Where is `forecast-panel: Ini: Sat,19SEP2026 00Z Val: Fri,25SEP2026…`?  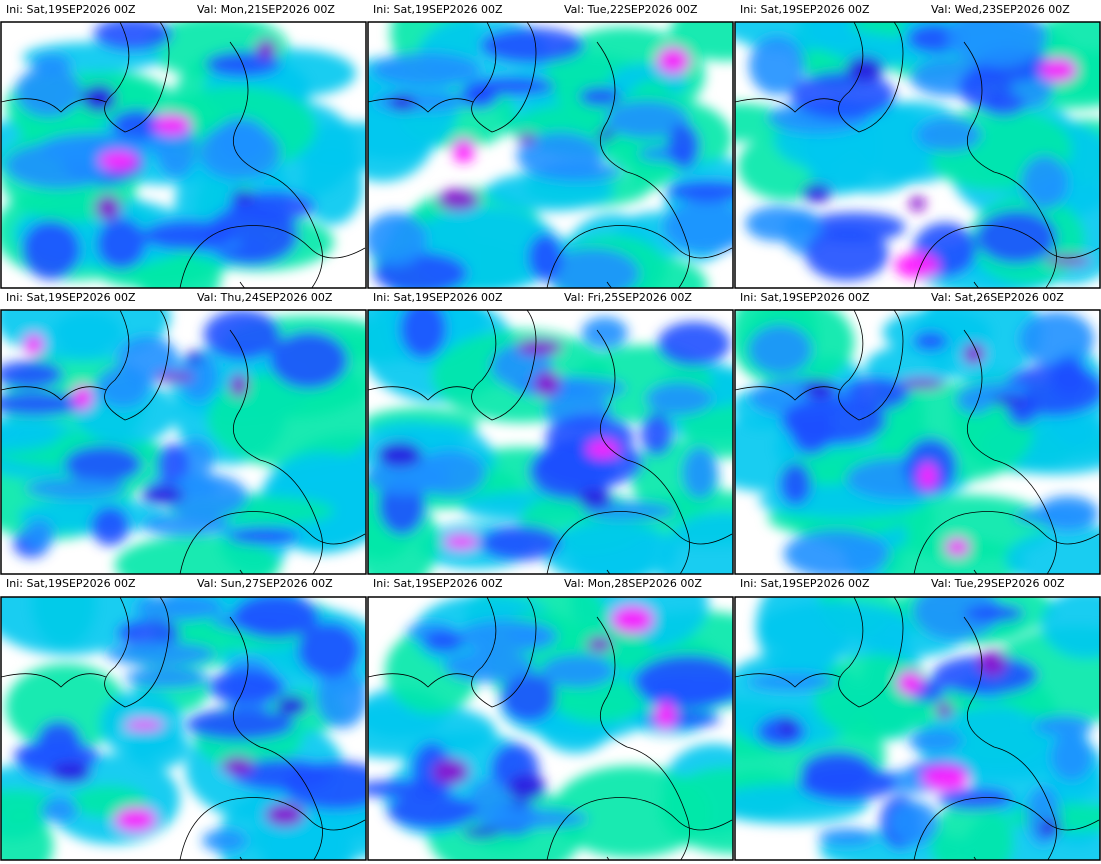 forecast-panel: Ini: Sat,19SEP2026 00Z Val: Fri,25SEP2026… is located at coordinates (550, 433).